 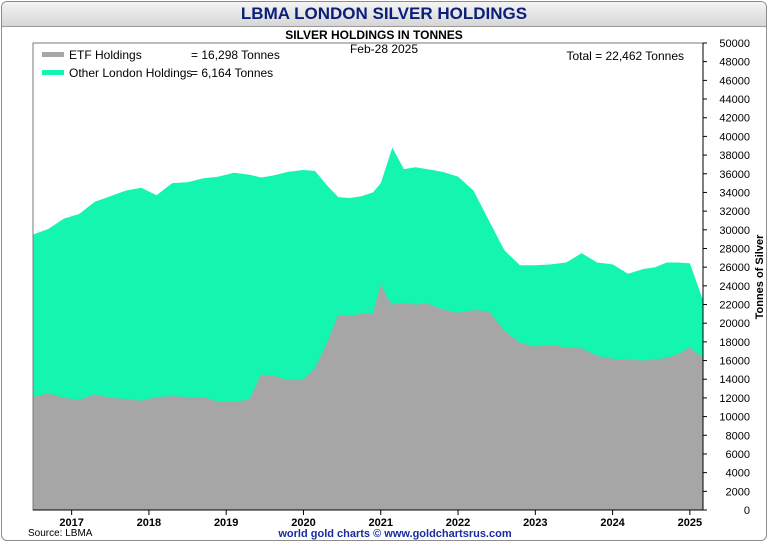 What do you see at coordinates (458, 523) in the screenshot?
I see `x-tick-label: 2022` at bounding box center [458, 523].